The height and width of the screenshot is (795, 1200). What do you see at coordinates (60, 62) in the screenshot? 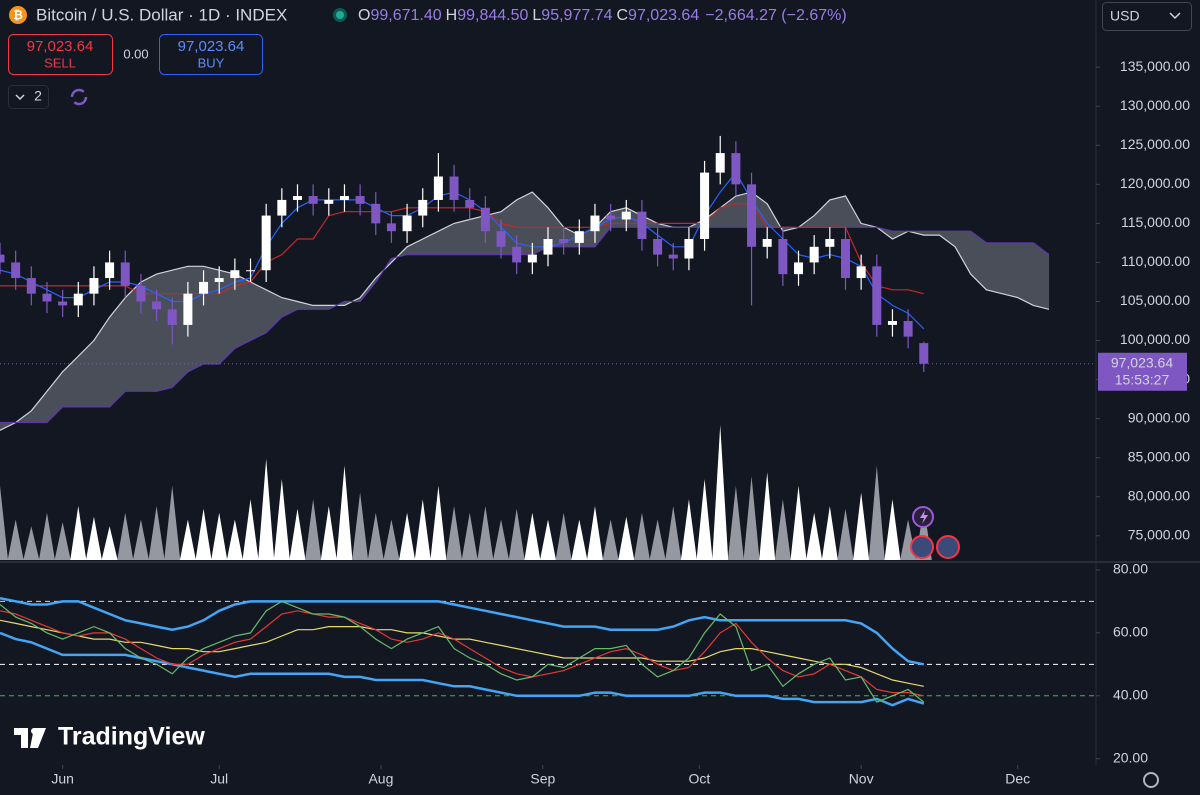
I see `sell-label: SELL` at bounding box center [60, 62].